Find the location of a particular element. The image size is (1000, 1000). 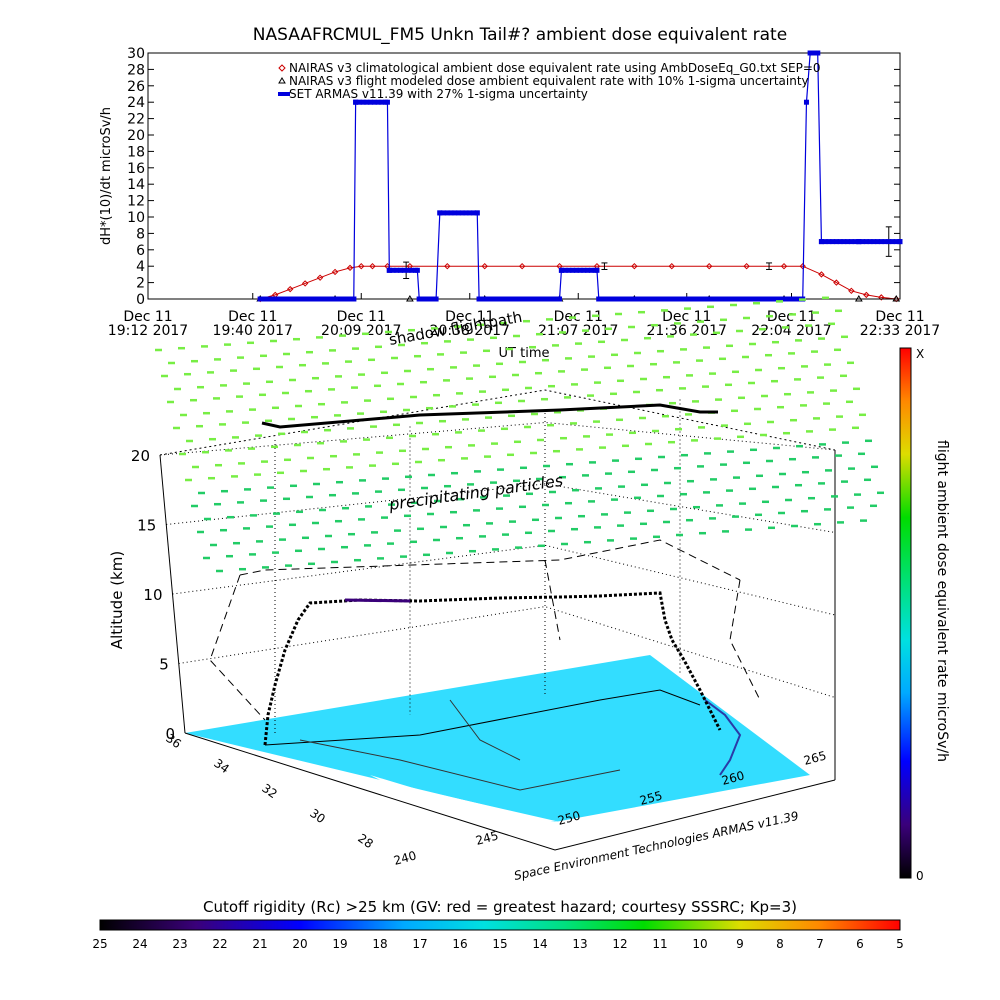

latitude-tick-label: 30 is located at coordinates (317, 816).